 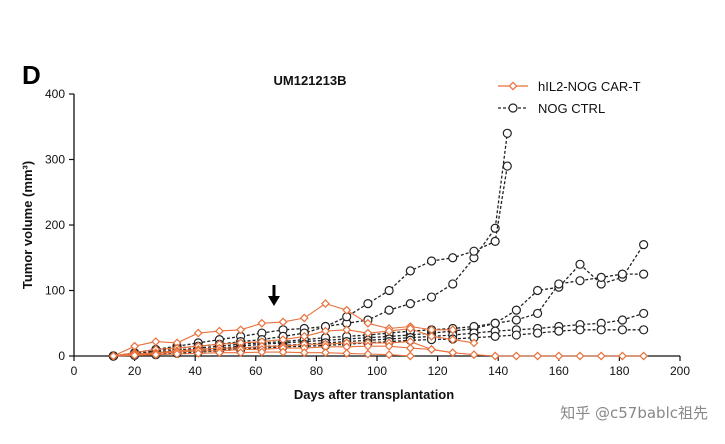 I want to click on x-tick-label: 20, so click(x=135, y=371).